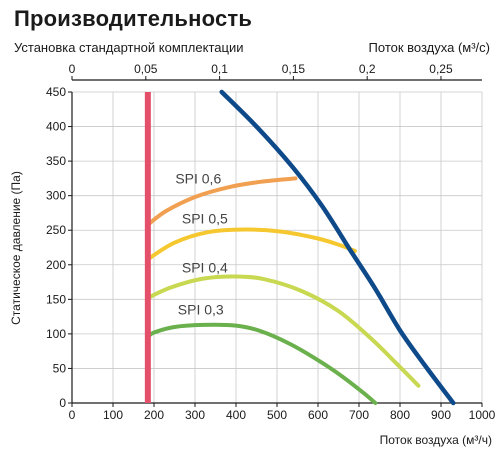  What do you see at coordinates (56, 92) in the screenshot?
I see `y-tick-label: 450` at bounding box center [56, 92].